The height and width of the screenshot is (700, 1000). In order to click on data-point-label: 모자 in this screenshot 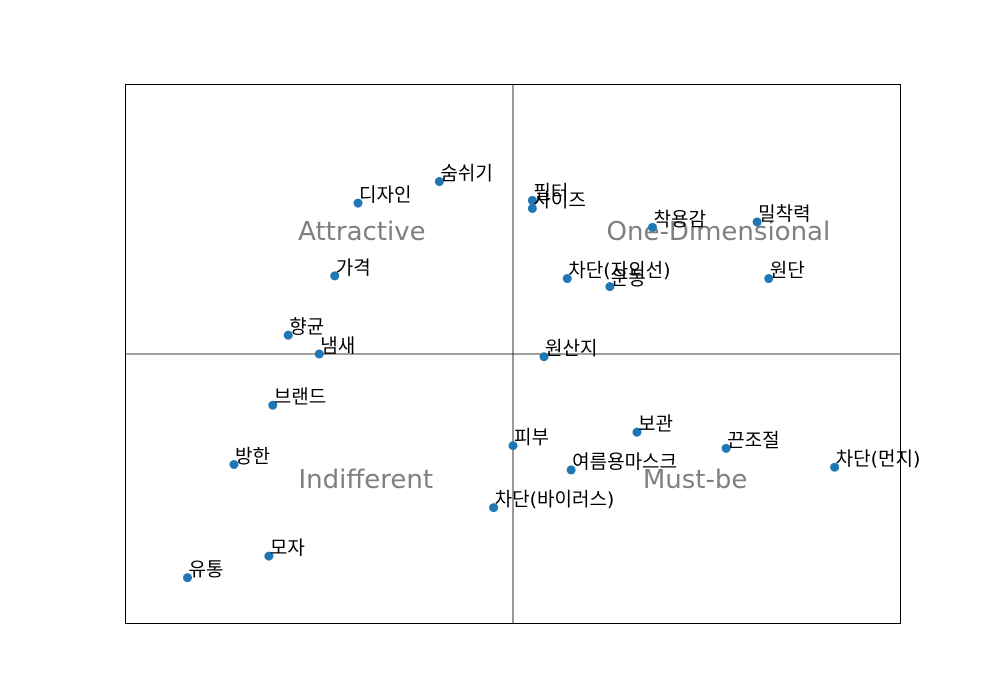, I will do `click(287, 548)`.